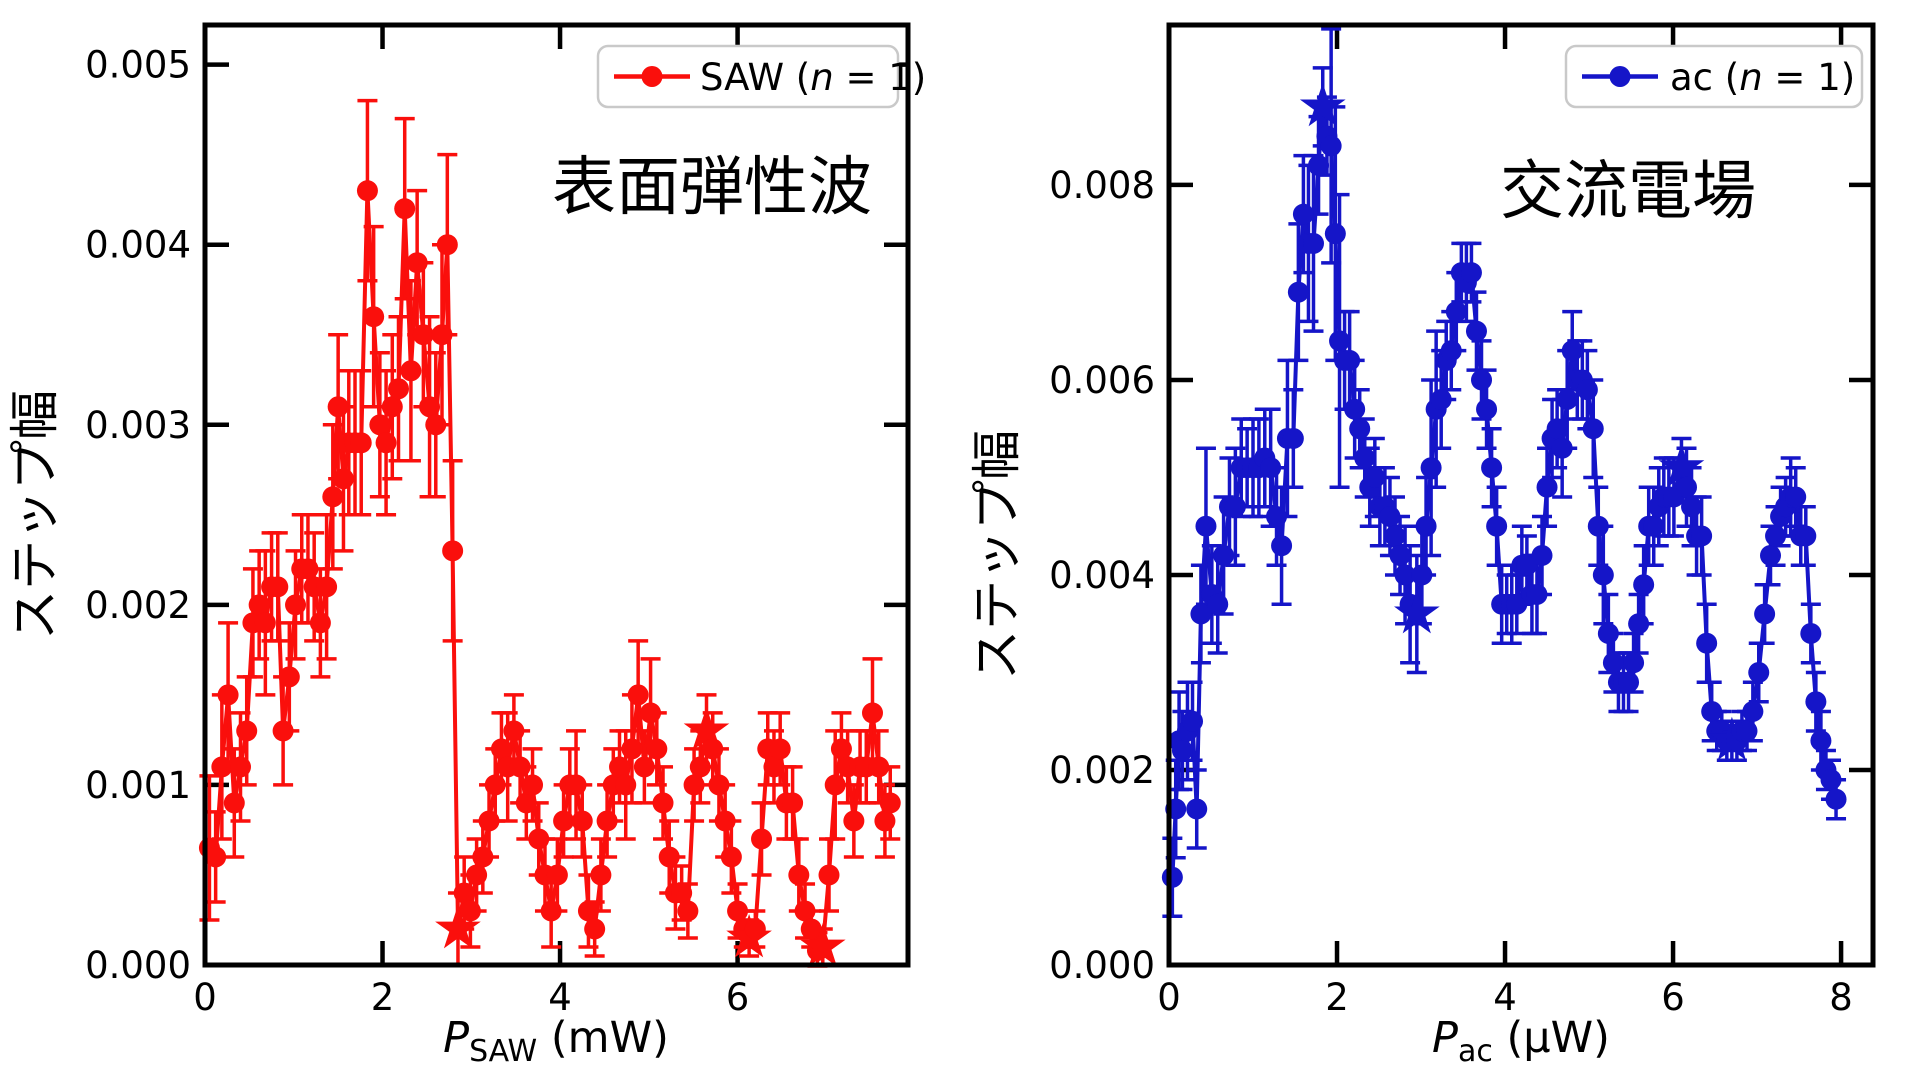 The height and width of the screenshot is (1072, 1906). Describe the element at coordinates (138, 65) in the screenshot. I see `y-tick-label: 0.005` at that location.